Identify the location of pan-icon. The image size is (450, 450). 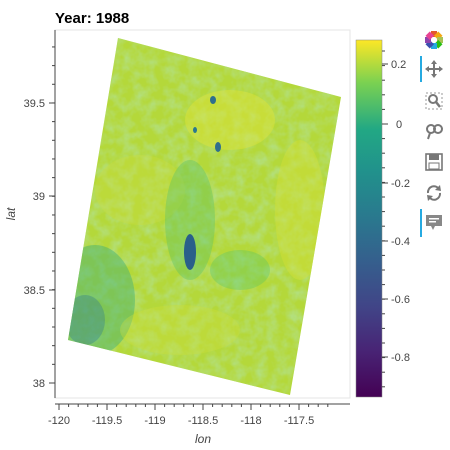
(434, 69).